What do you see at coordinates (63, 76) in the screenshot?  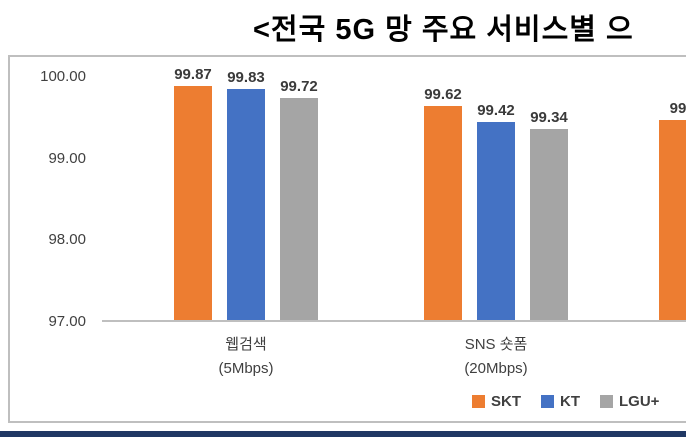 I see `y-axis-tick: 100.00` at bounding box center [63, 76].